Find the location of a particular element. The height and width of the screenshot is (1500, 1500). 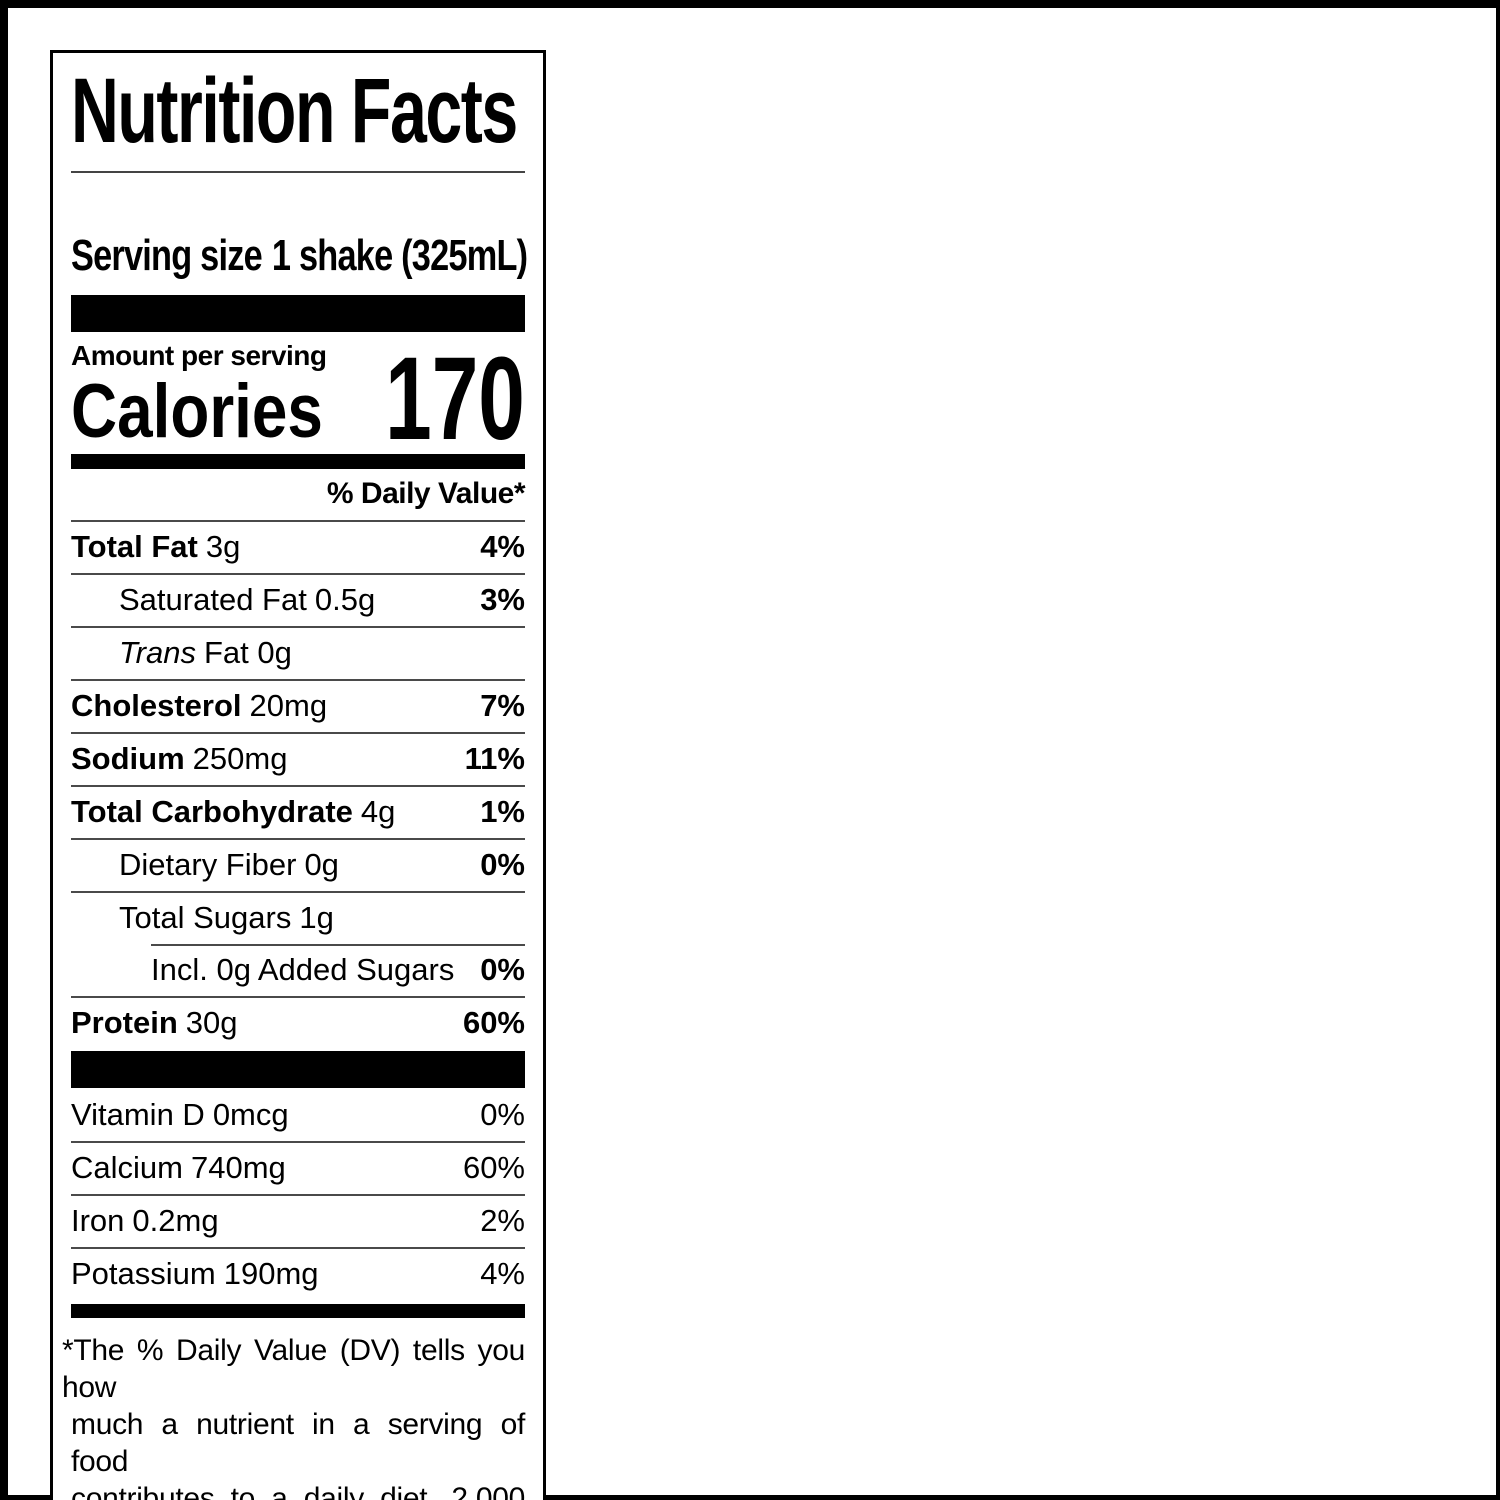

divider-bar-thin-bottom is located at coordinates (298, 1311).